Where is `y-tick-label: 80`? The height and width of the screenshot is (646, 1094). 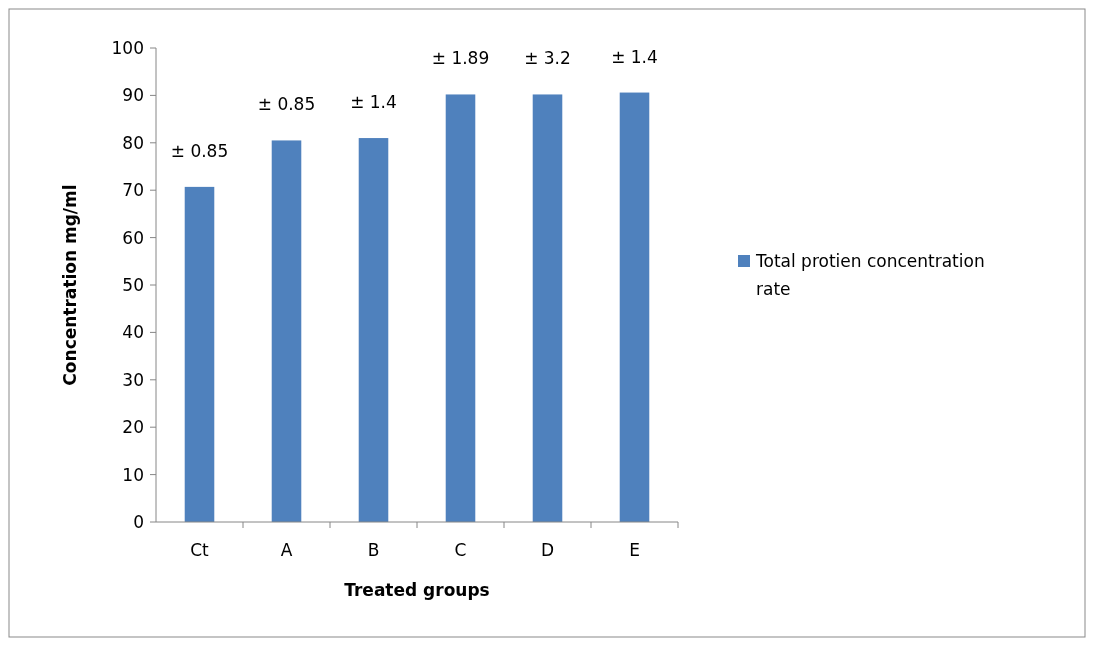 y-tick-label: 80 is located at coordinates (133, 142).